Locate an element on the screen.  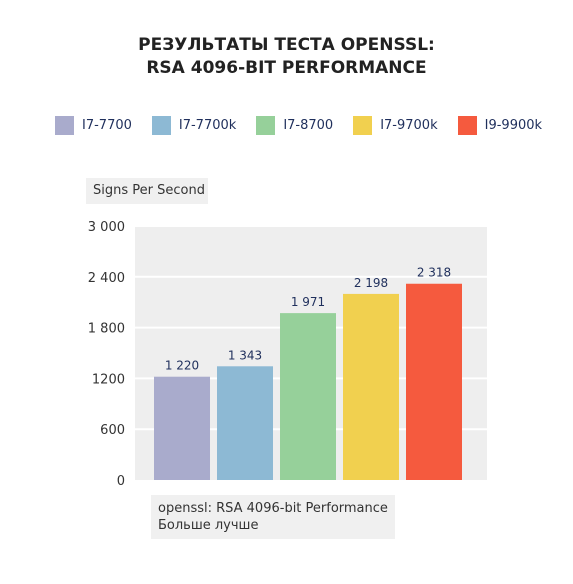
legend-item-3: I7-9700k is located at coordinates (395, 125).